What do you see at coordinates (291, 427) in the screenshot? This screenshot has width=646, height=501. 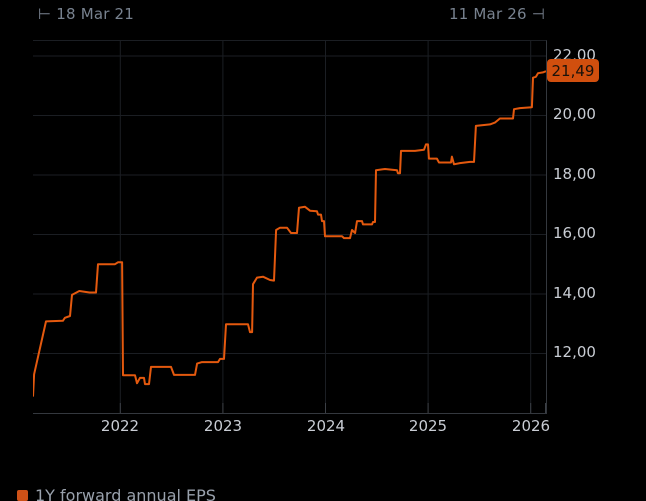 I see `x-axis: 2022 2023 2024 2025 2026` at bounding box center [291, 427].